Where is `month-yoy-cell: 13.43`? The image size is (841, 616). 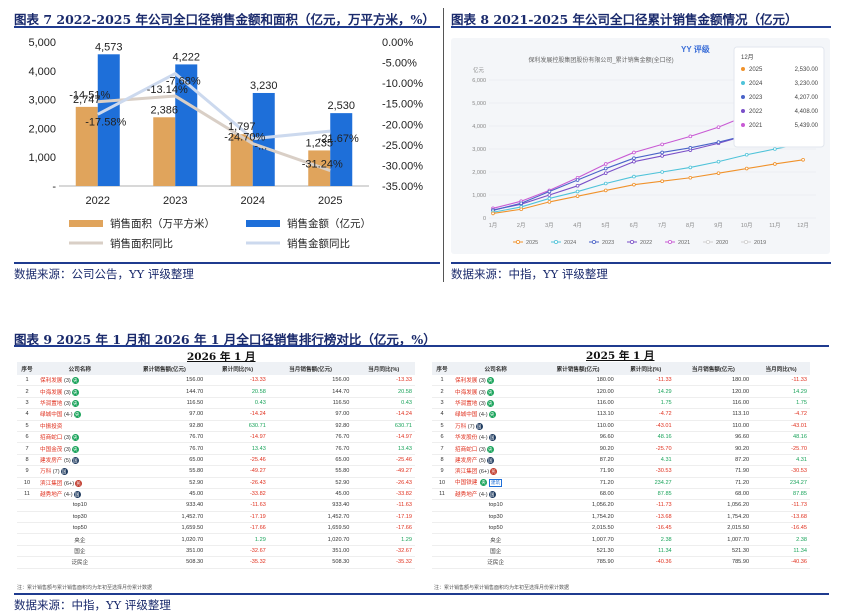 month-yoy-cell: 13.43 is located at coordinates (383, 448).